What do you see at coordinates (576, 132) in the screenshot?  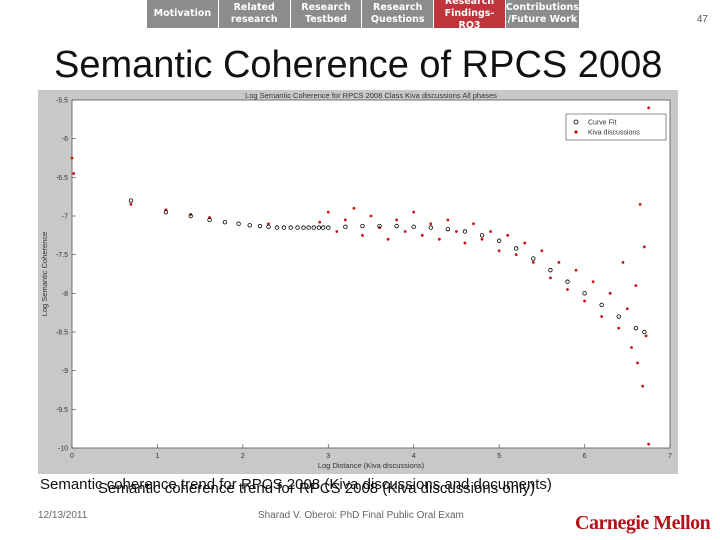 I see `legend-kiva-marker` at bounding box center [576, 132].